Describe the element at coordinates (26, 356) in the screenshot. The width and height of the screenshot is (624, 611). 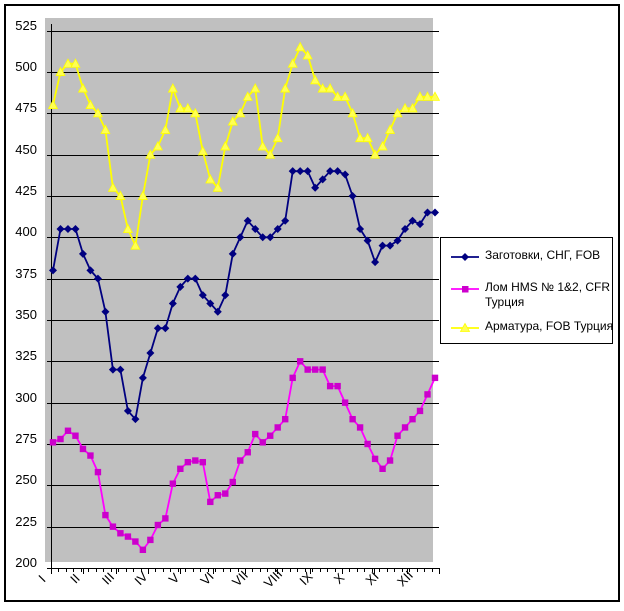
I see `y-axis-tick-label: 325` at that location.